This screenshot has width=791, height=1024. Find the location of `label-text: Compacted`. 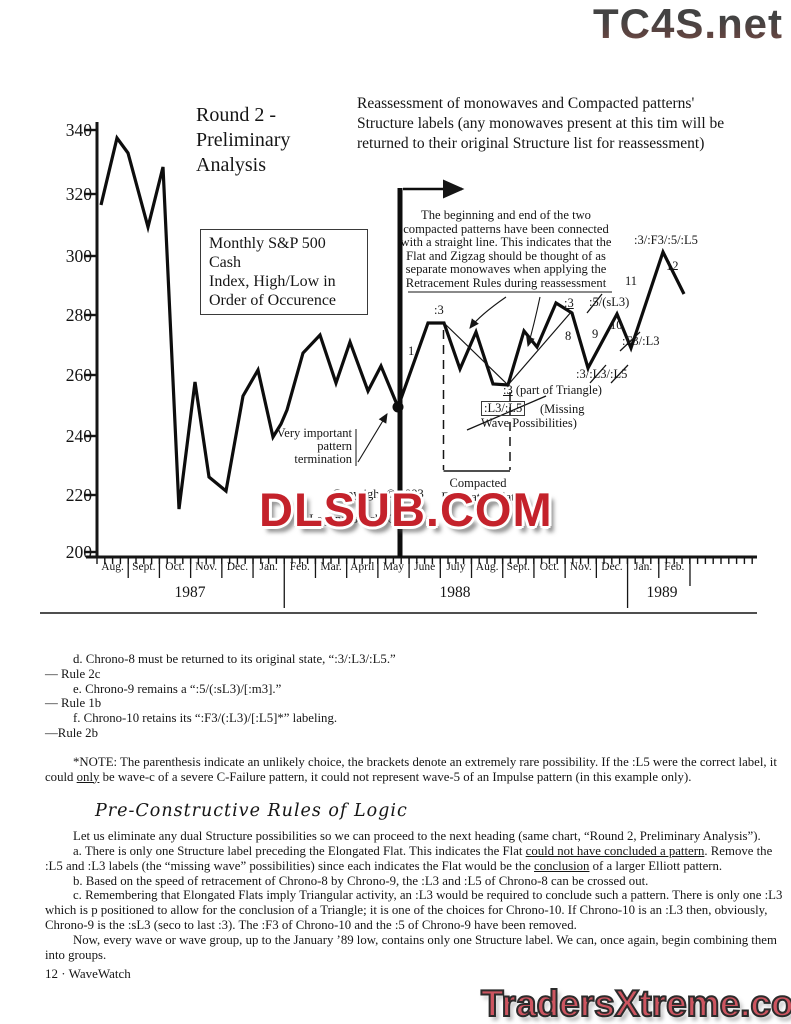

label-text: Compacted is located at coordinates (478, 483).